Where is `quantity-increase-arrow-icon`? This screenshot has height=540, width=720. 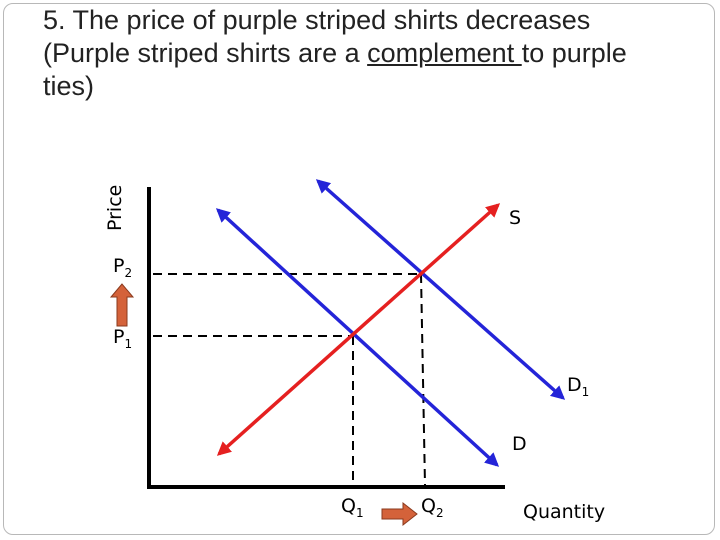
quantity-increase-arrow-icon is located at coordinates (399, 514).